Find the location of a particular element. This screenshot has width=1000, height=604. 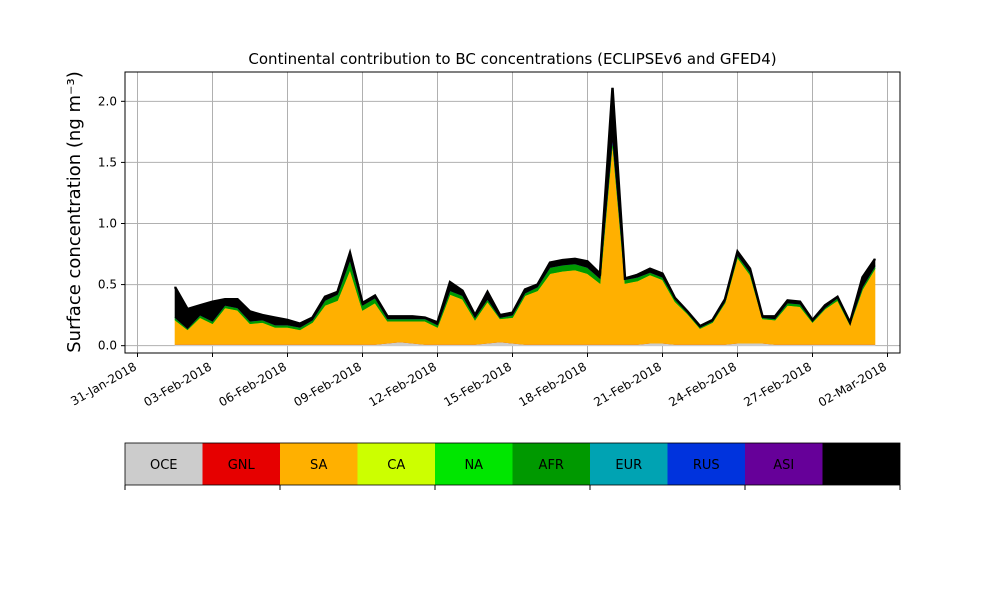

legend-label-ca: CA is located at coordinates (396, 465).